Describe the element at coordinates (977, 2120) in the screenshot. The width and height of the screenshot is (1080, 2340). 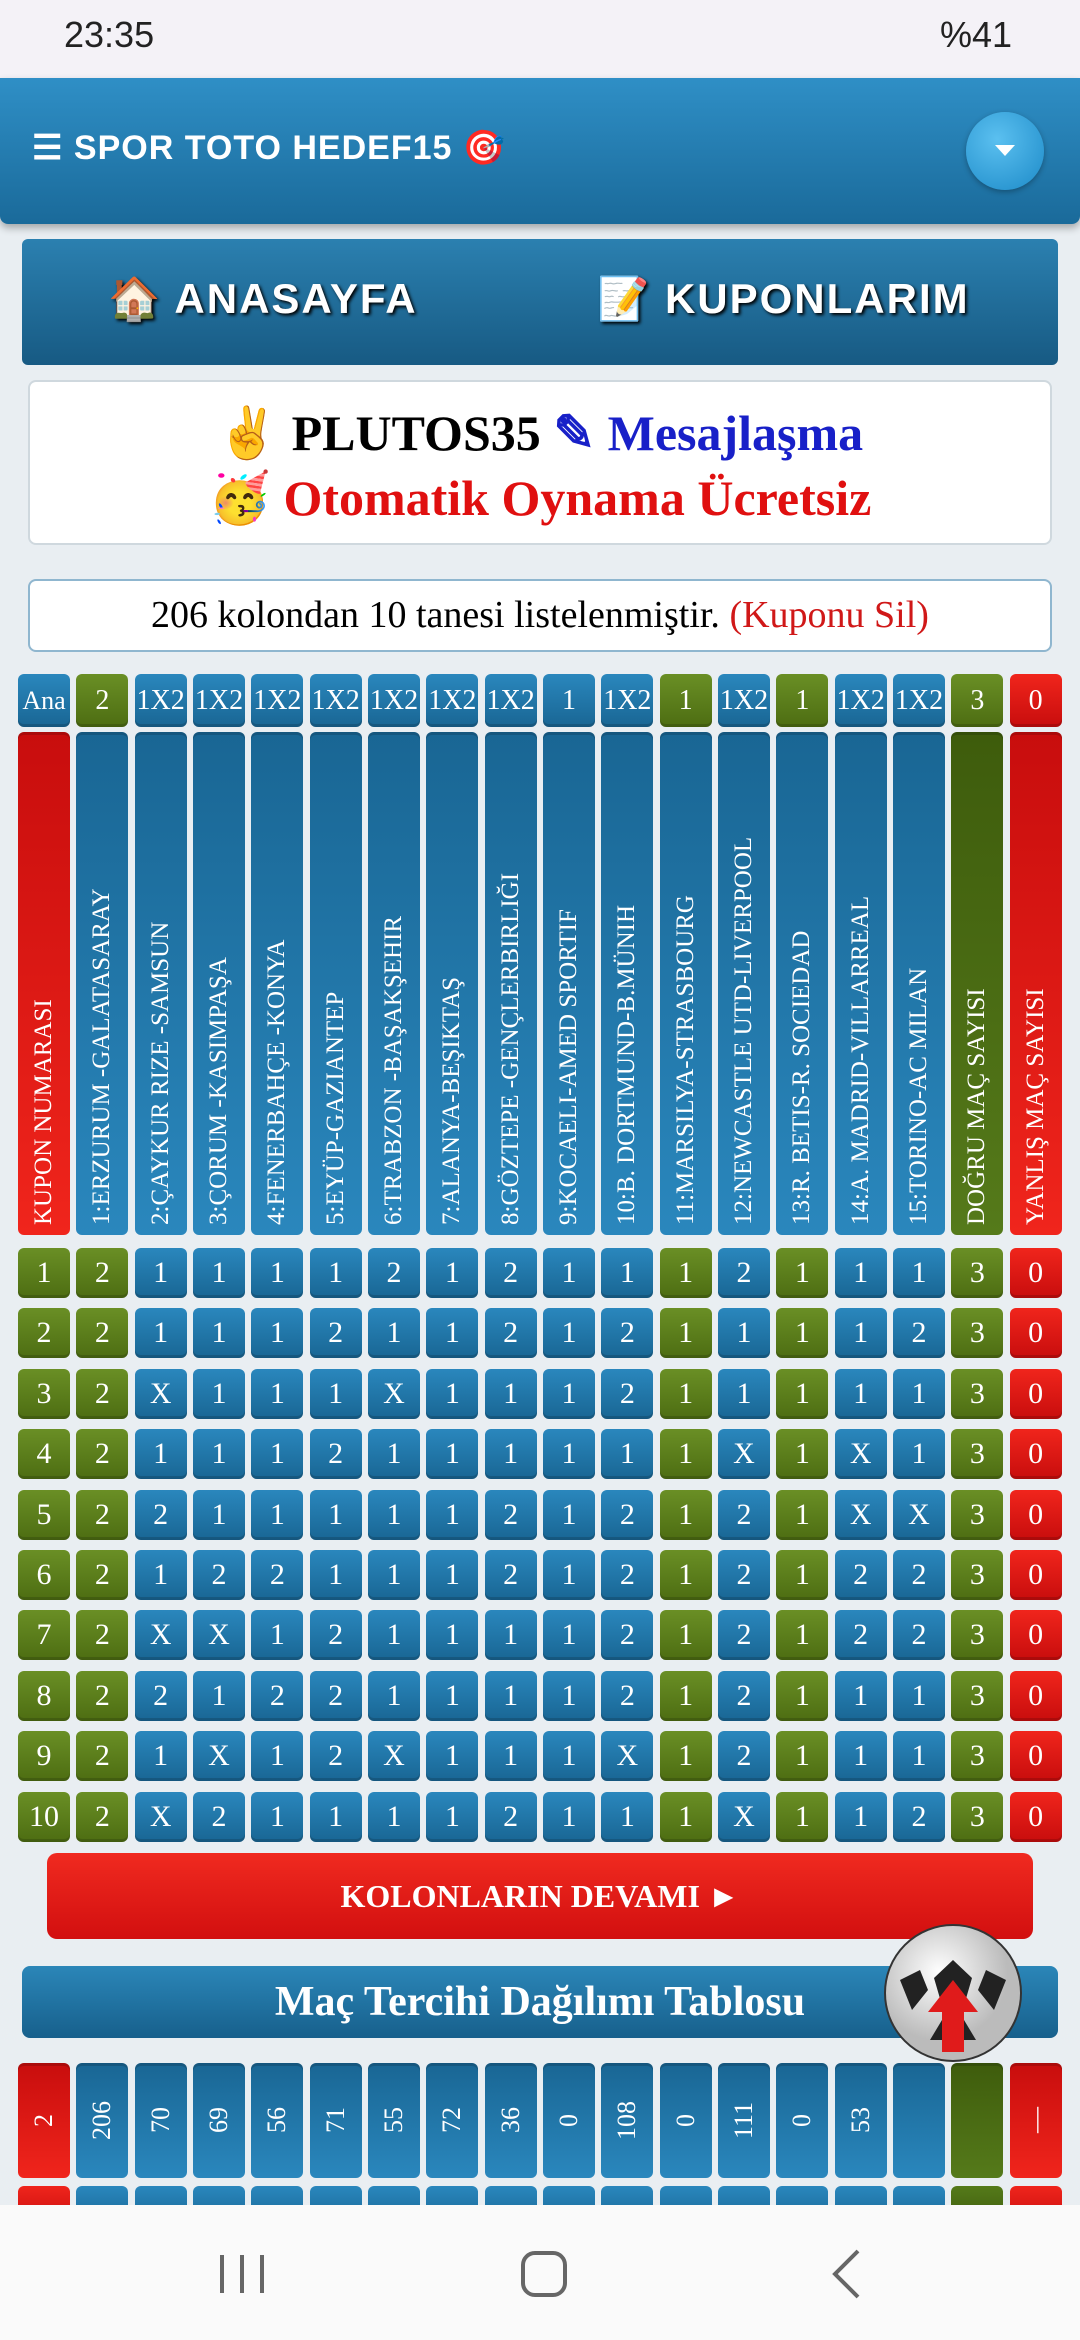
I see `distribution-cell` at that location.